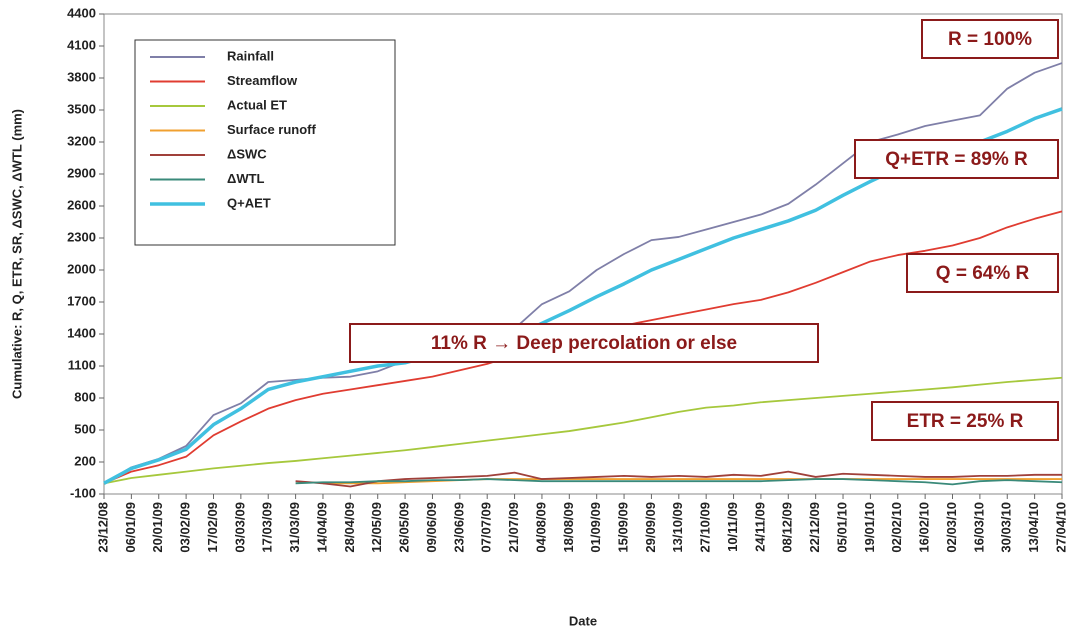 This screenshot has height=635, width=1072. Describe the element at coordinates (81, 12) in the screenshot. I see `y-tick-label: 4400` at that location.